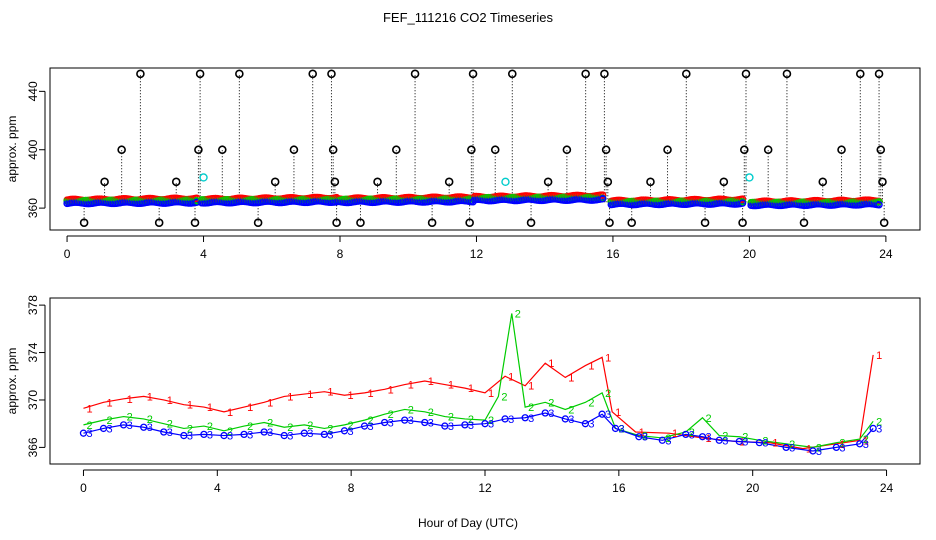 This screenshot has height=540, width=936. Describe the element at coordinates (487, 482) in the screenshot. I see `bottom-x-axis: 0 4 8 12 16 20 24` at that location.